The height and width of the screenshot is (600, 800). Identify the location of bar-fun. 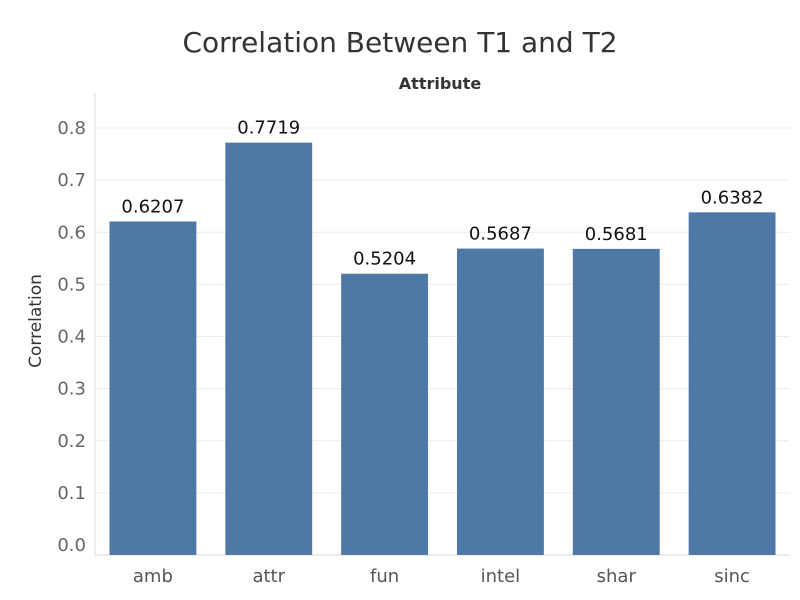
(385, 414).